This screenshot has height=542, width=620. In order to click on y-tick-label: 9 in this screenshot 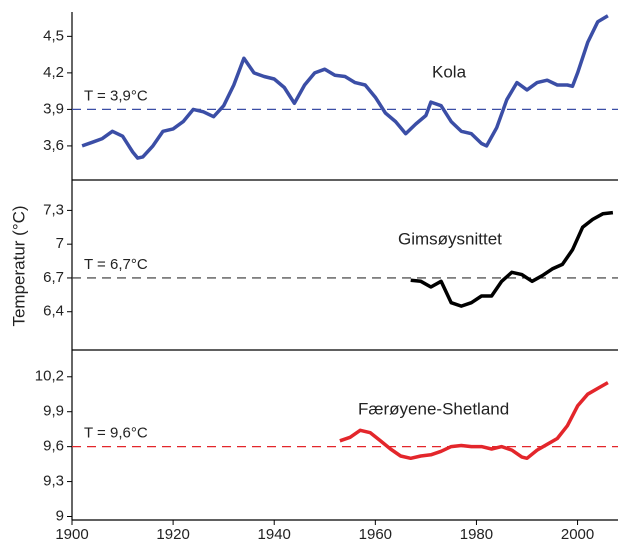, I will do `click(60, 515)`.